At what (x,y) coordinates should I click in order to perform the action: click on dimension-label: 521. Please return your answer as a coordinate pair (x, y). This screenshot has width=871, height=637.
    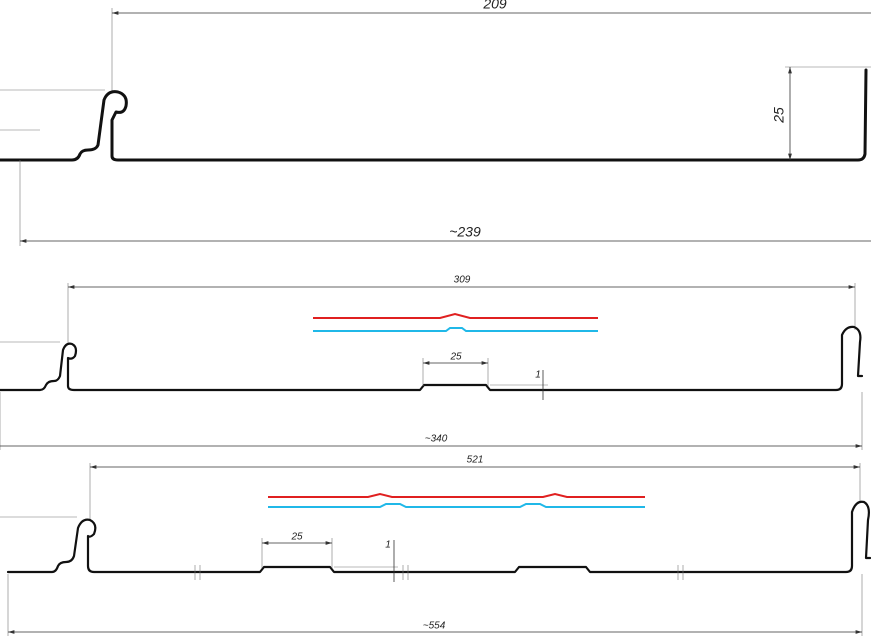
    Looking at the image, I should click on (475, 460).